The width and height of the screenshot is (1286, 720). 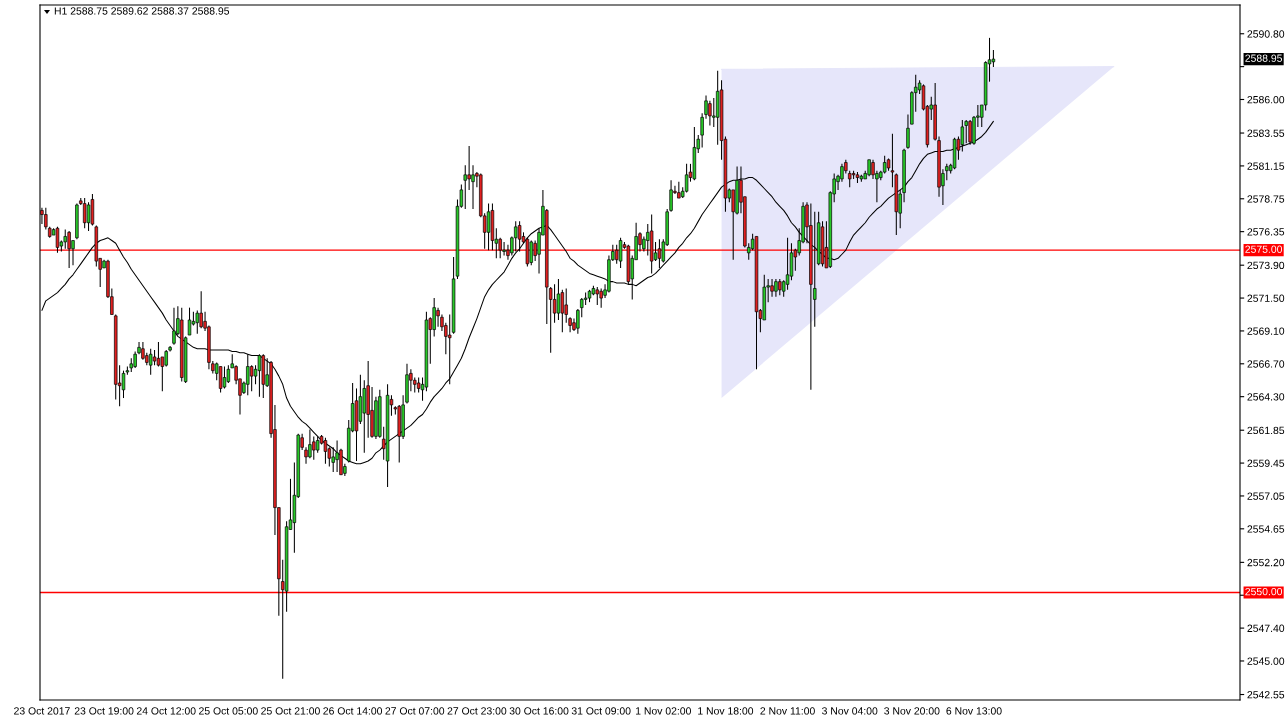 What do you see at coordinates (1266, 199) in the screenshot?
I see `y-tick-label: 2578.75` at bounding box center [1266, 199].